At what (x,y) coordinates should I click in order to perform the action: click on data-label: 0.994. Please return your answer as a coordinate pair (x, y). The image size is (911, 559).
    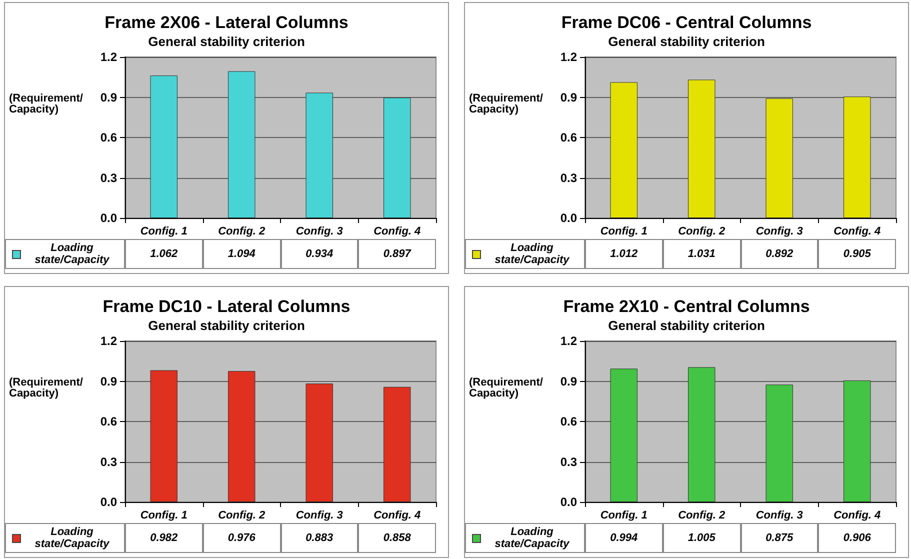
    Looking at the image, I should click on (624, 538).